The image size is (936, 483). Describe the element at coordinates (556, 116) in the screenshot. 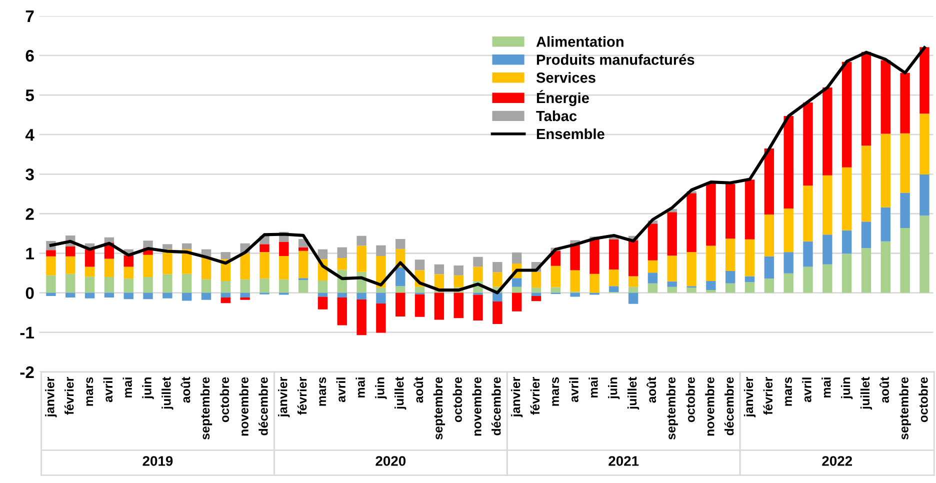

I see `legend-label: Tabac` at that location.